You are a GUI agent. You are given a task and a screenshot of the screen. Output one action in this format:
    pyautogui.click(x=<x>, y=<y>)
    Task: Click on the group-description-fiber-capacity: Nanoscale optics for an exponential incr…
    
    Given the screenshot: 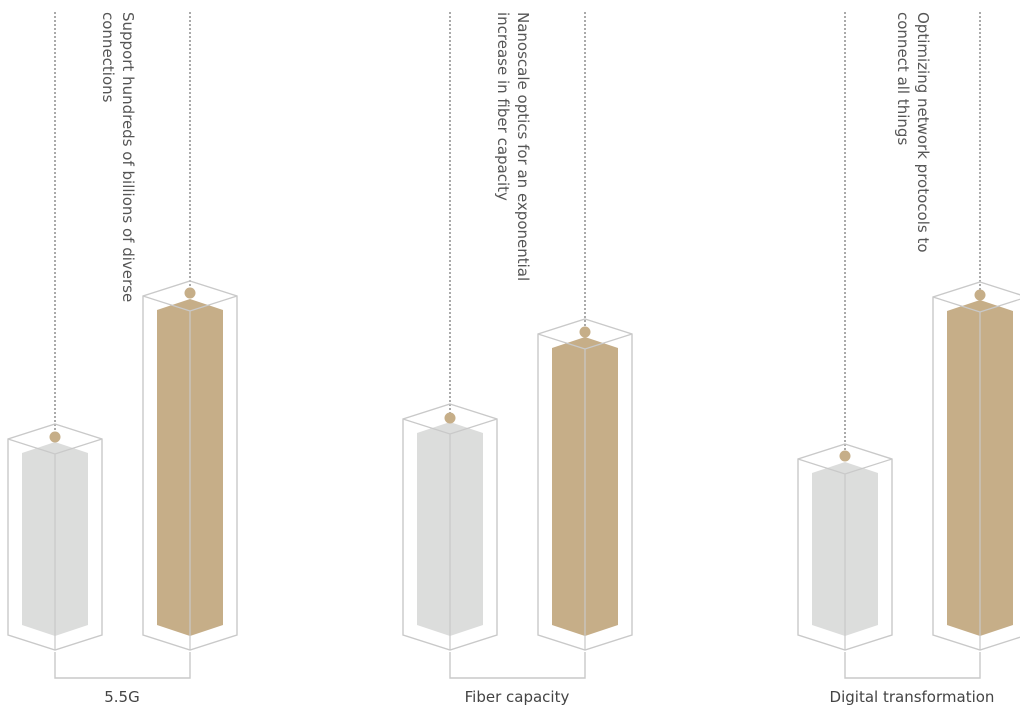 What is the action you would take?
    pyautogui.click(x=513, y=147)
    